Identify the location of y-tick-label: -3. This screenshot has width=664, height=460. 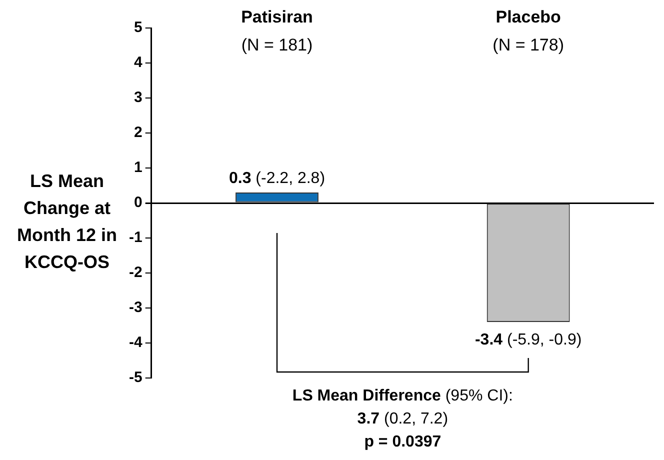
(135, 307).